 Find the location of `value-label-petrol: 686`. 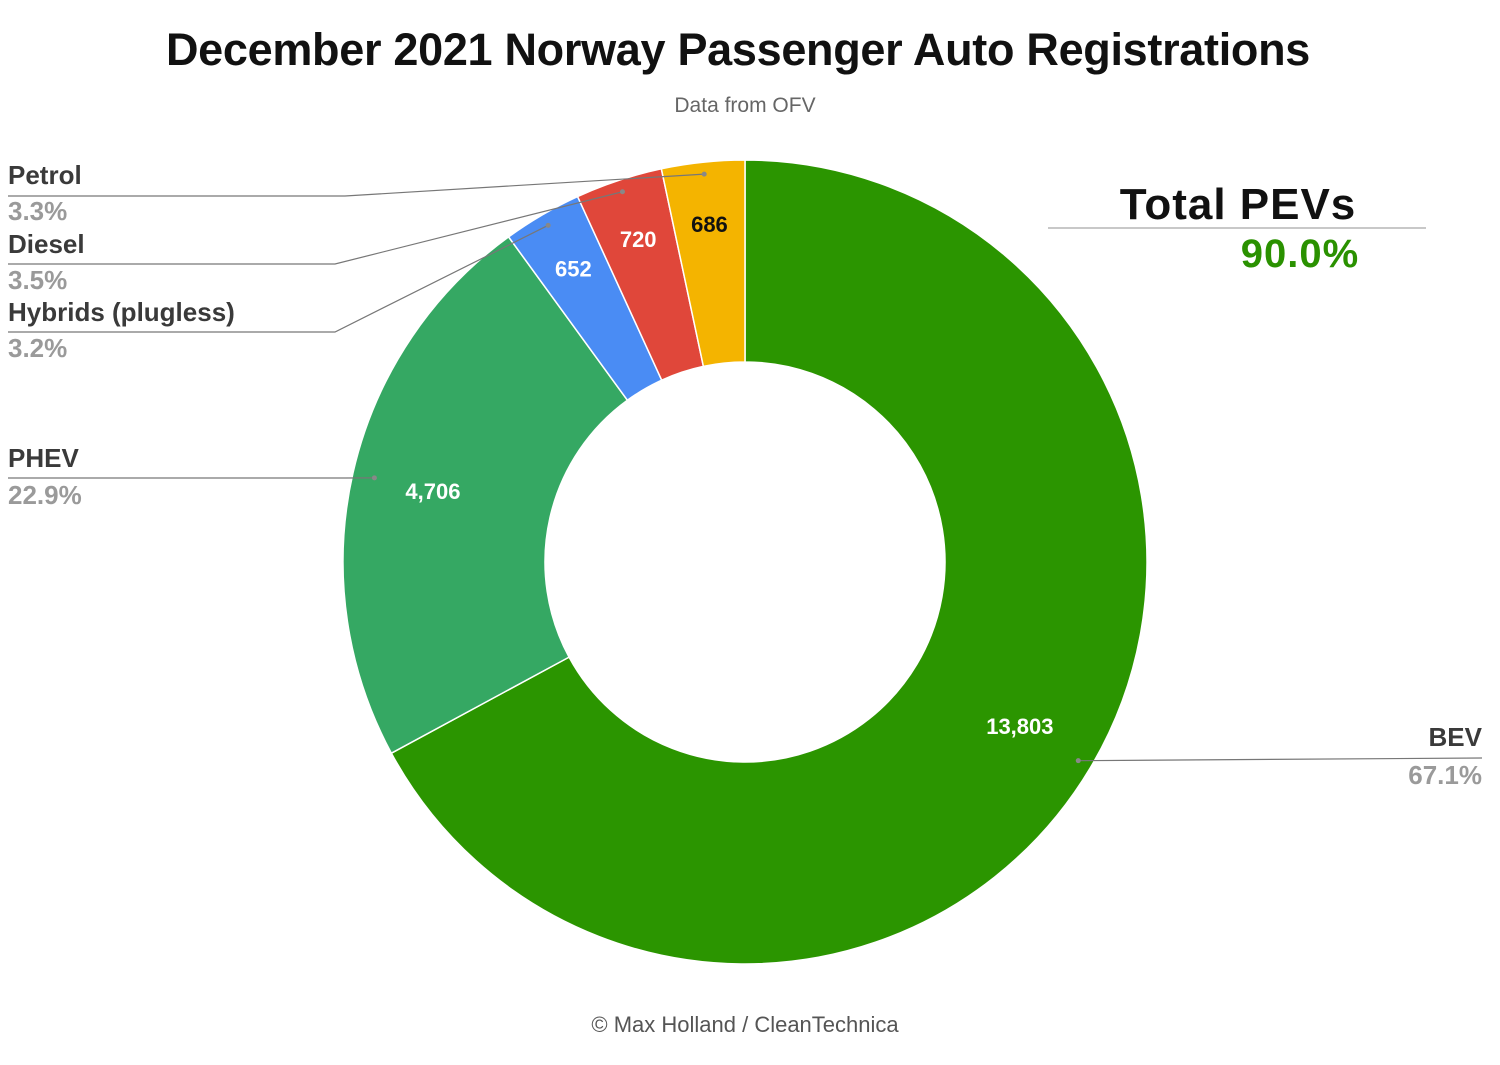

value-label-petrol: 686 is located at coordinates (709, 224).